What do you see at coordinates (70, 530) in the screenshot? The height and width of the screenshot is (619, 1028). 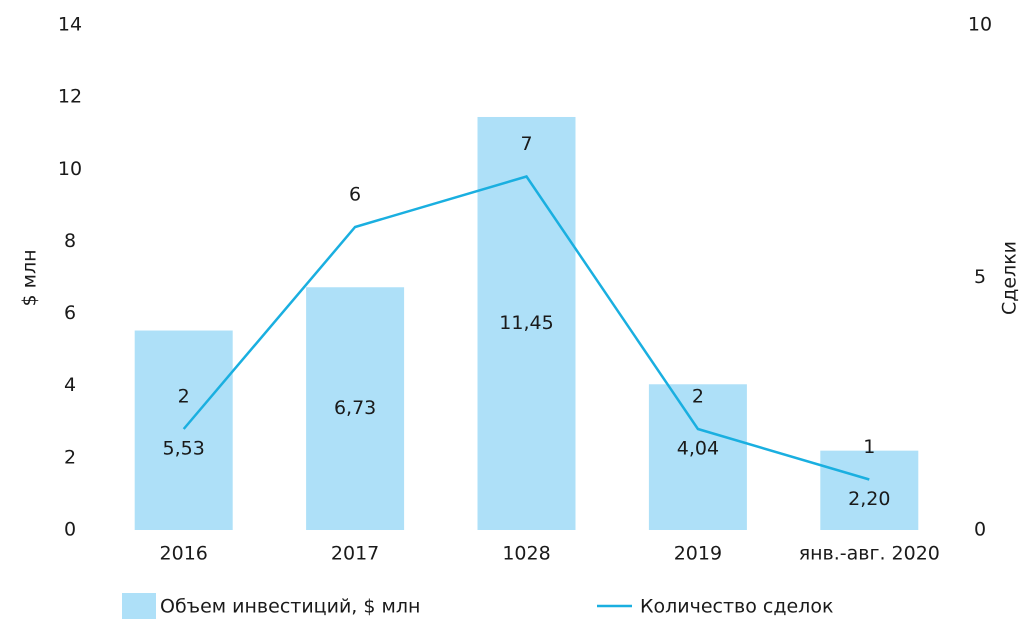 I see `y-tick-label: 0` at bounding box center [70, 530].